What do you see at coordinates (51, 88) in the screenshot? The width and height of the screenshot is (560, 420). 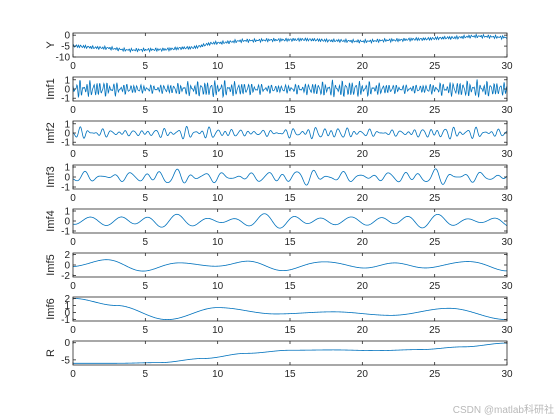 I see `y-axis-label: Imf1` at bounding box center [51, 88].